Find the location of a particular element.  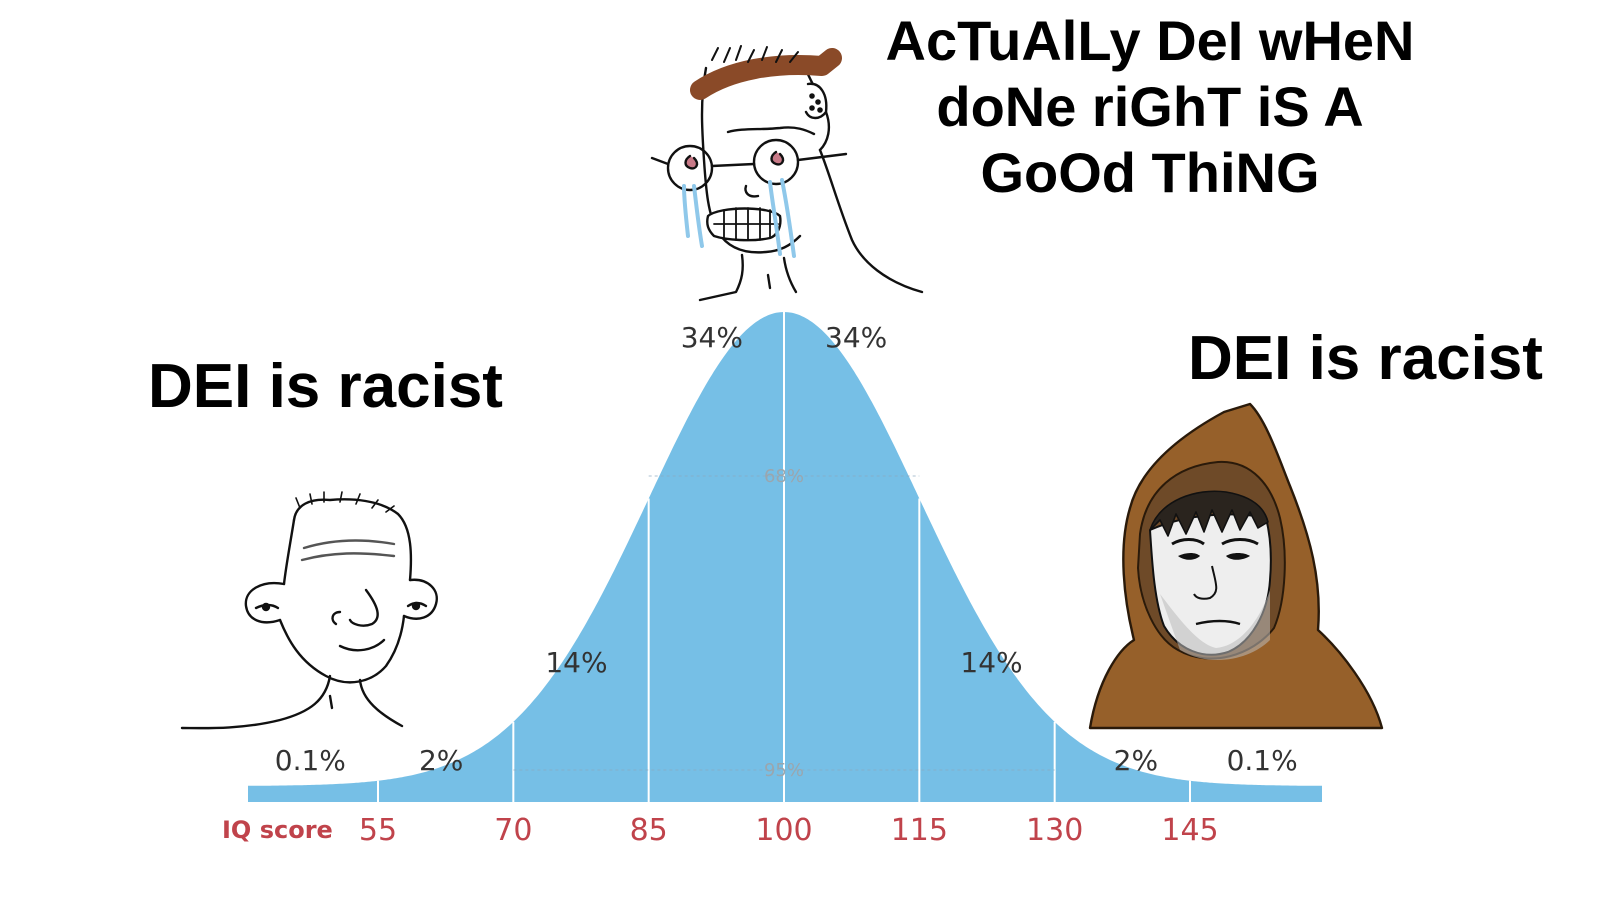

x-tick-label: 100 is located at coordinates (783, 830).